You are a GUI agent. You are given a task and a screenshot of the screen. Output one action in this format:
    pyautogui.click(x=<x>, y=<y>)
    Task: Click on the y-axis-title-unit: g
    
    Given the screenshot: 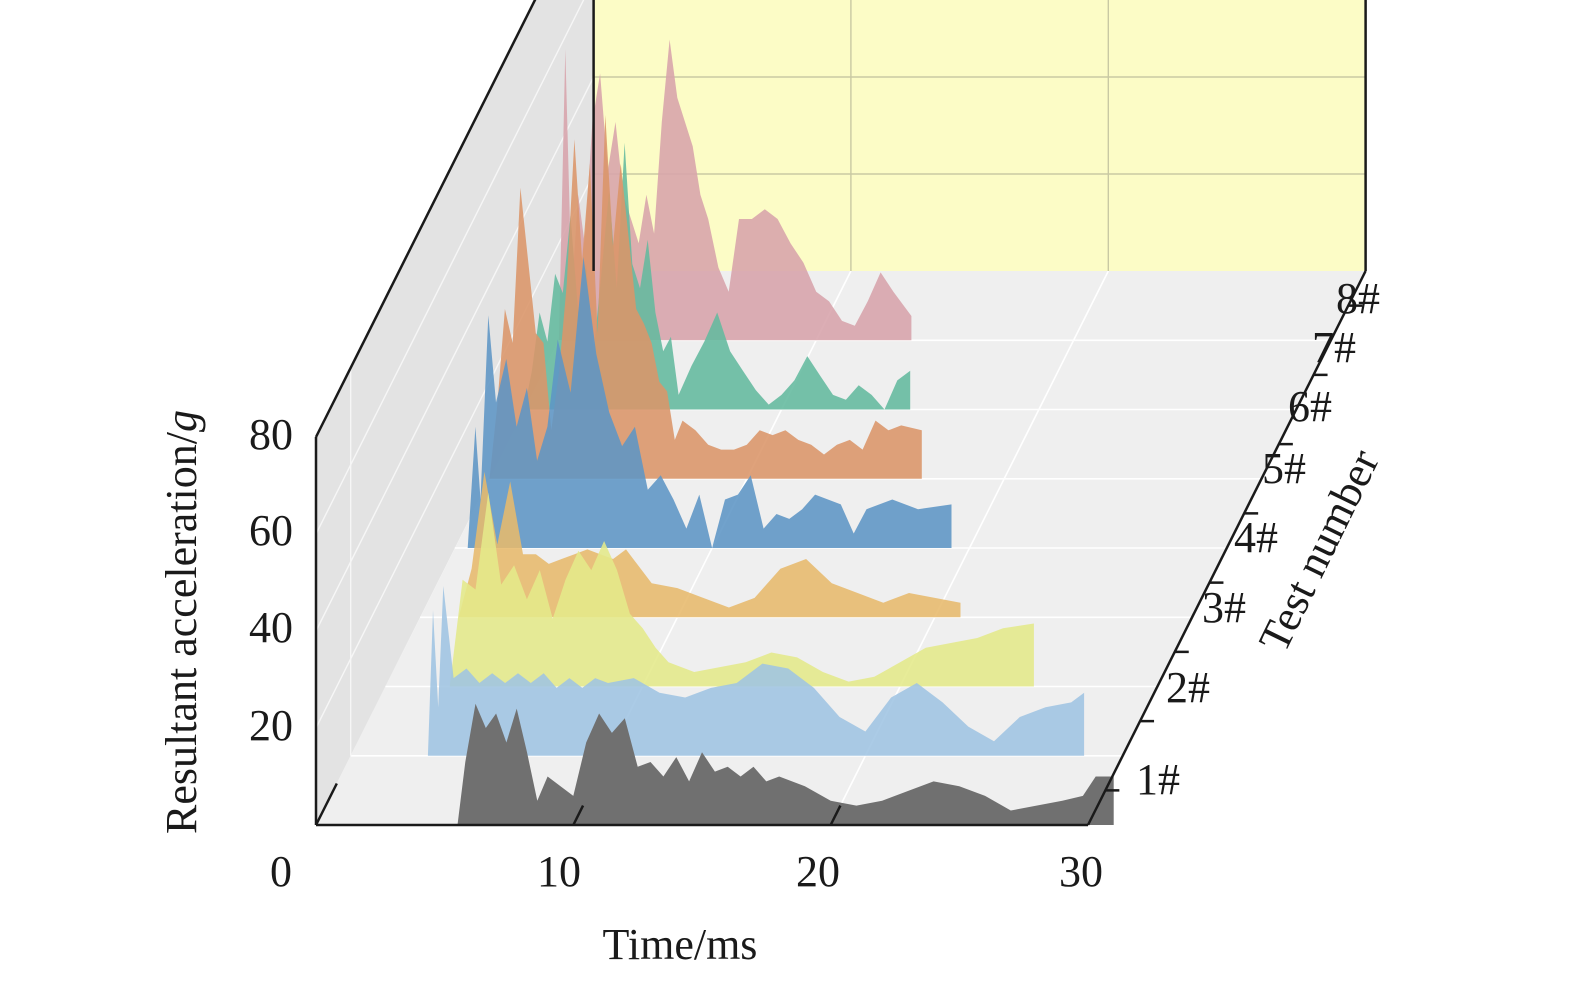 What is the action you would take?
    pyautogui.click(x=181, y=421)
    